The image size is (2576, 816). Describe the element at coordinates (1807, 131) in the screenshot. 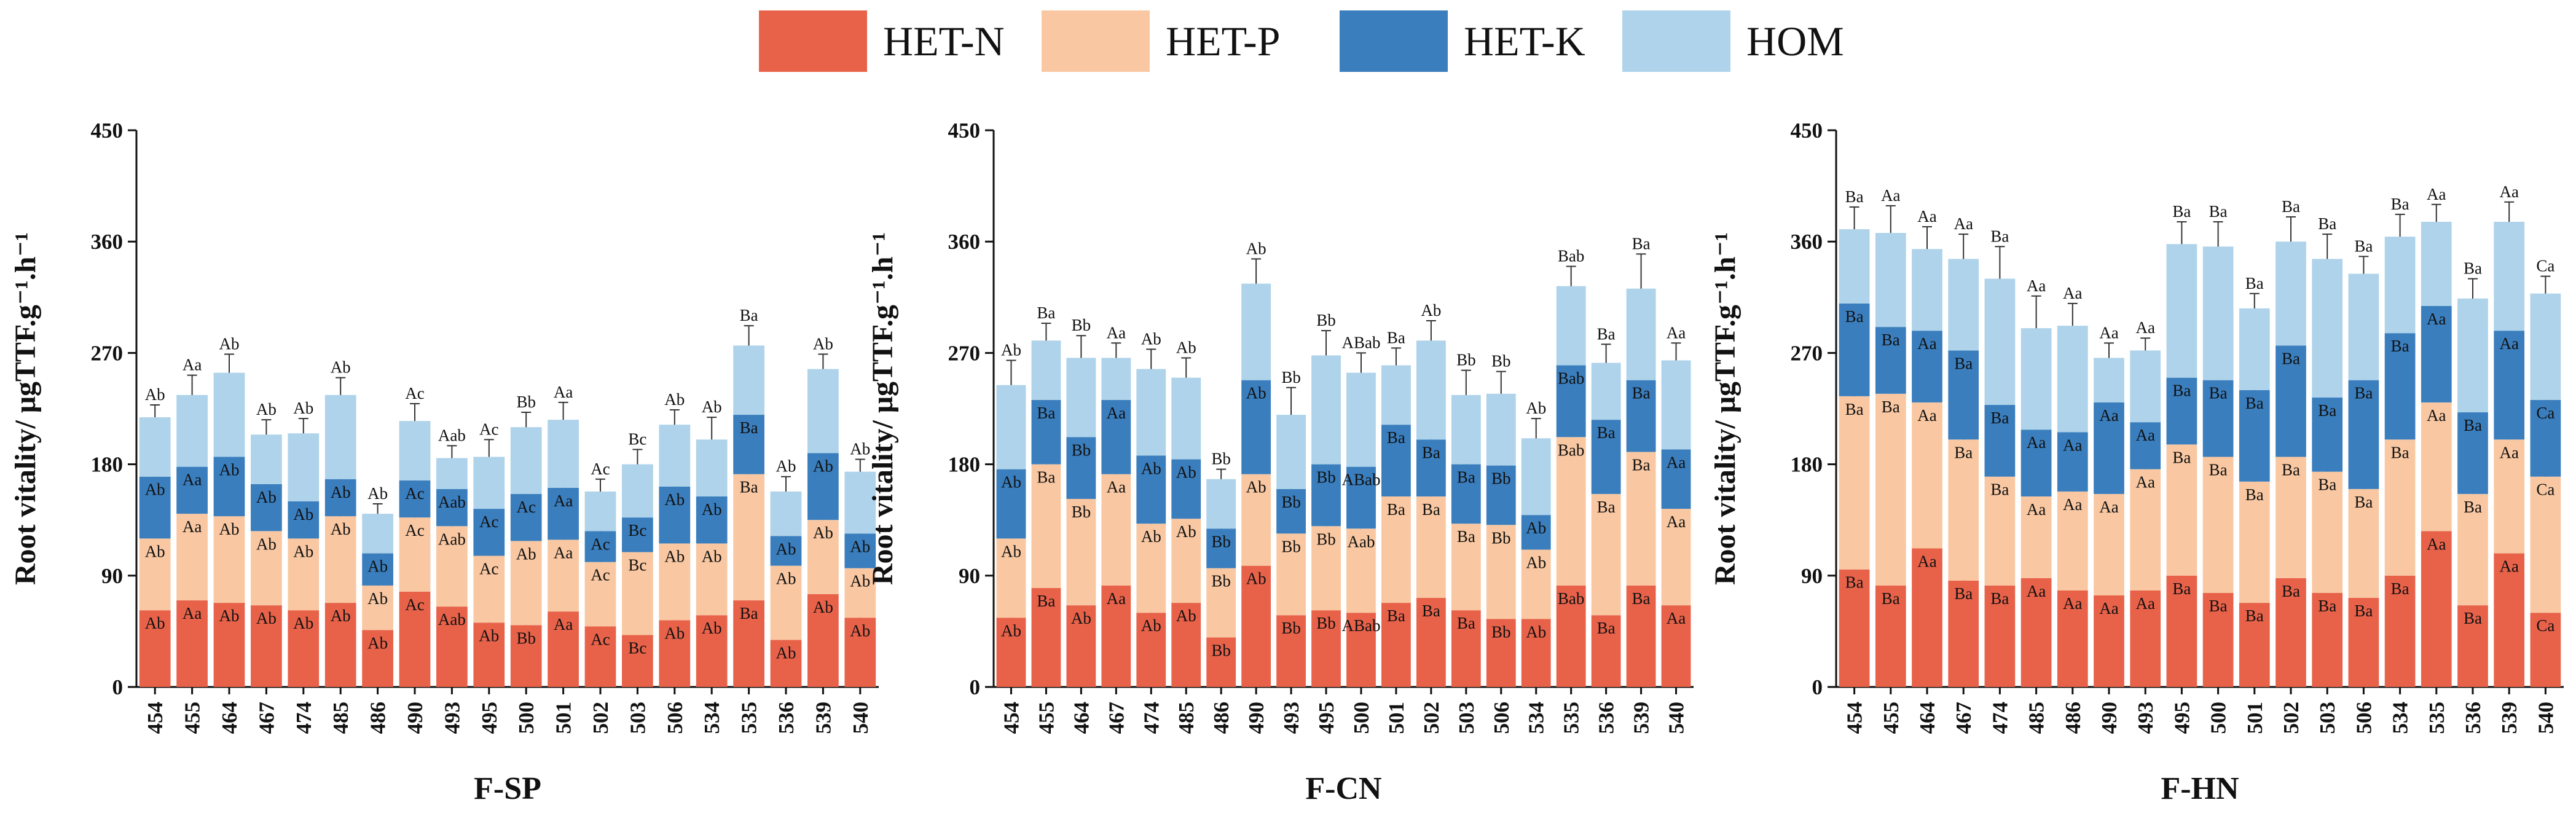

I see `y-tick-label: 450` at that location.